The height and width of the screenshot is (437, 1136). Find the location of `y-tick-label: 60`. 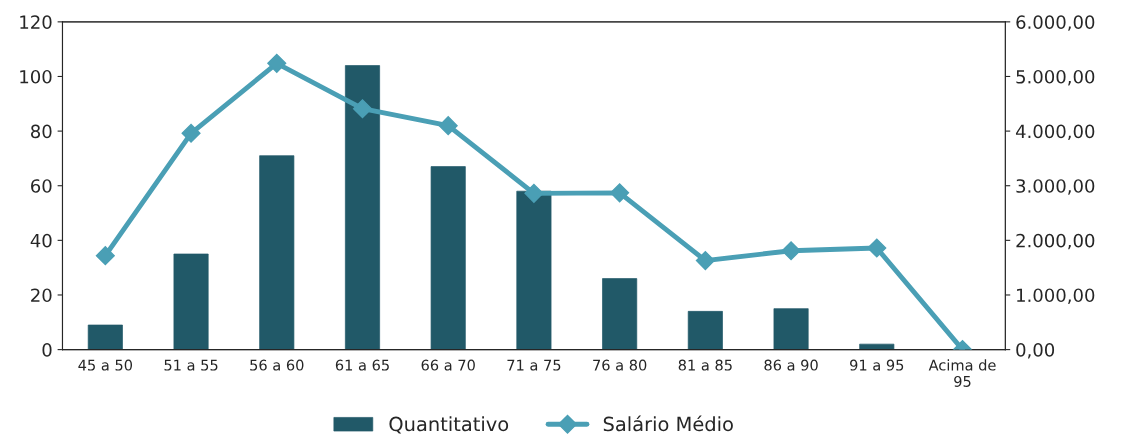

y-tick-label: 60 is located at coordinates (41, 186).